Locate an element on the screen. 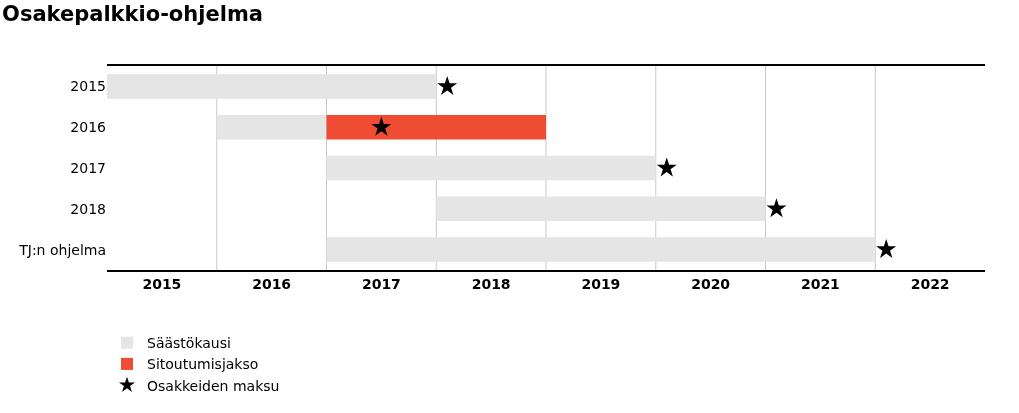  x-tick-label: 2015 is located at coordinates (162, 283).